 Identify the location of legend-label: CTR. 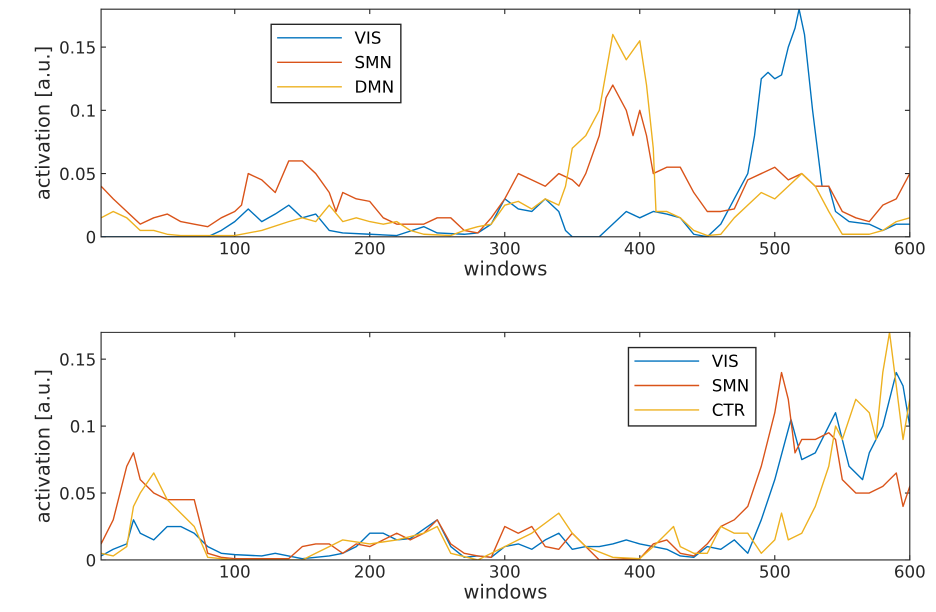
(728, 409).